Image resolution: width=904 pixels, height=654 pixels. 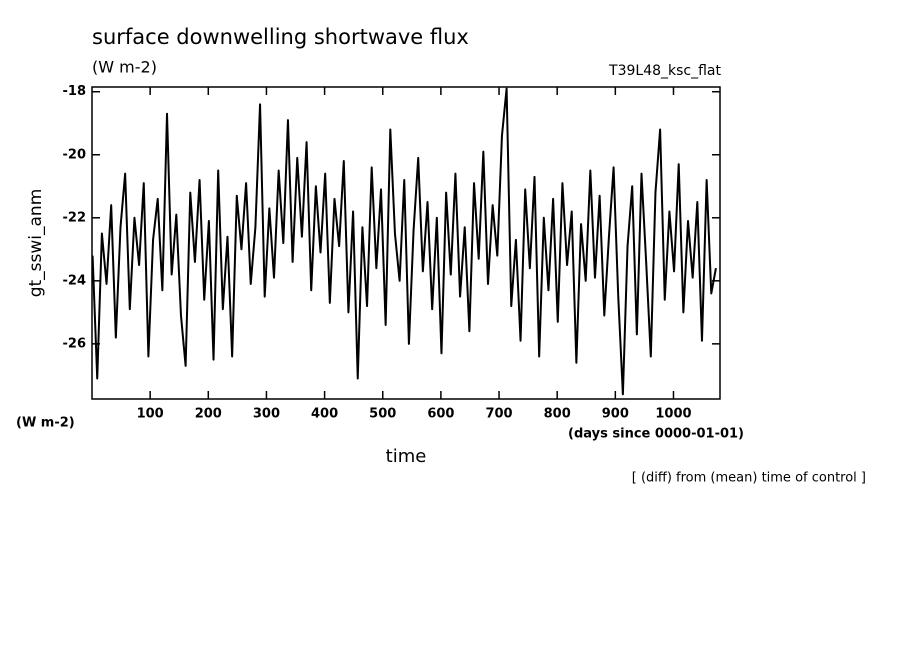 What do you see at coordinates (266, 414) in the screenshot?
I see `x-tick-label: 300` at bounding box center [266, 414].